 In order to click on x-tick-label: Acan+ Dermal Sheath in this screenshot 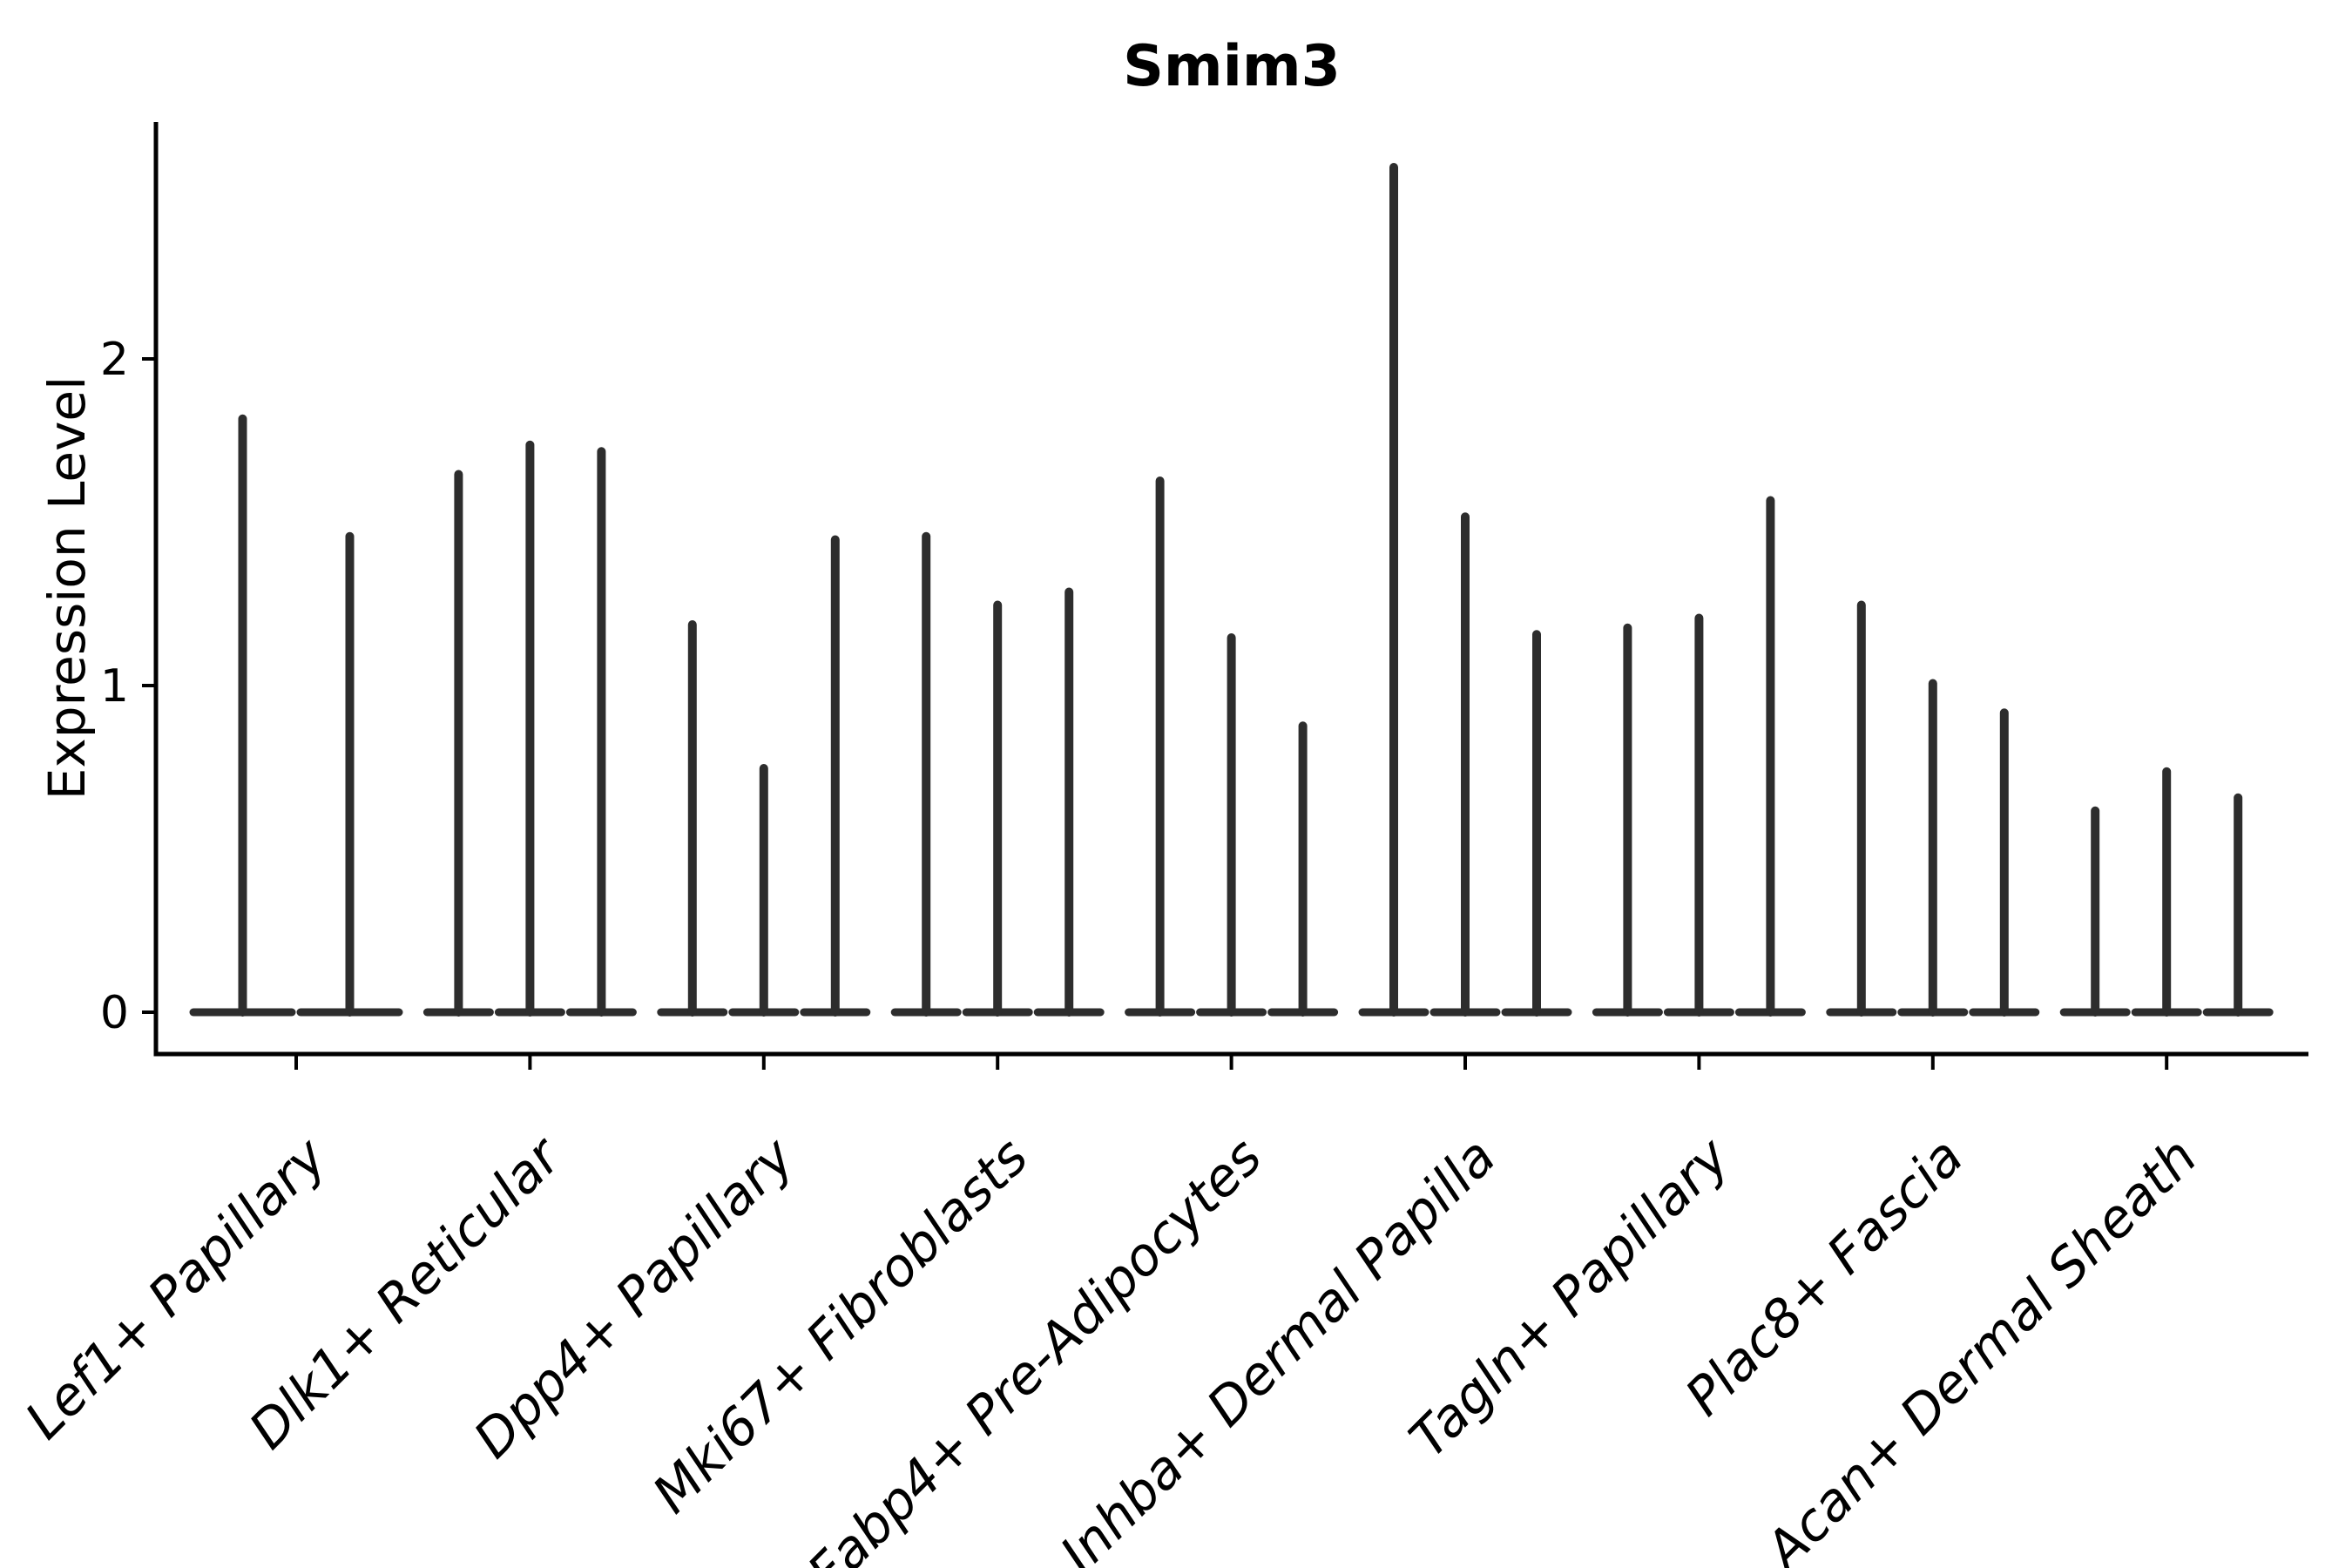, I will do `click(1981, 1347)`.